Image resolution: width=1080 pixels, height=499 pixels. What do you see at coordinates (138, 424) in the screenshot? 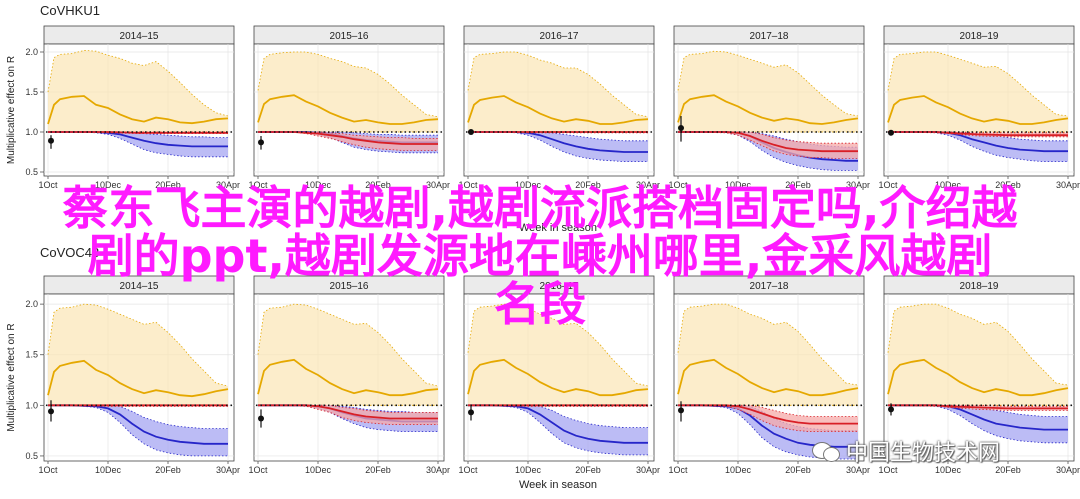
I see `series-blue-line` at bounding box center [138, 424].